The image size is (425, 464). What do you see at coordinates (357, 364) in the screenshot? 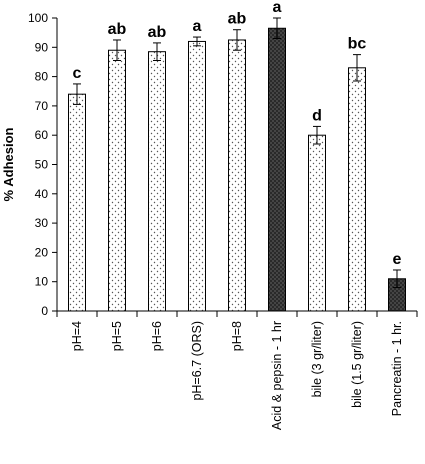
I see `x-tick-label: bile (1.5 gr/liter)` at bounding box center [357, 364].